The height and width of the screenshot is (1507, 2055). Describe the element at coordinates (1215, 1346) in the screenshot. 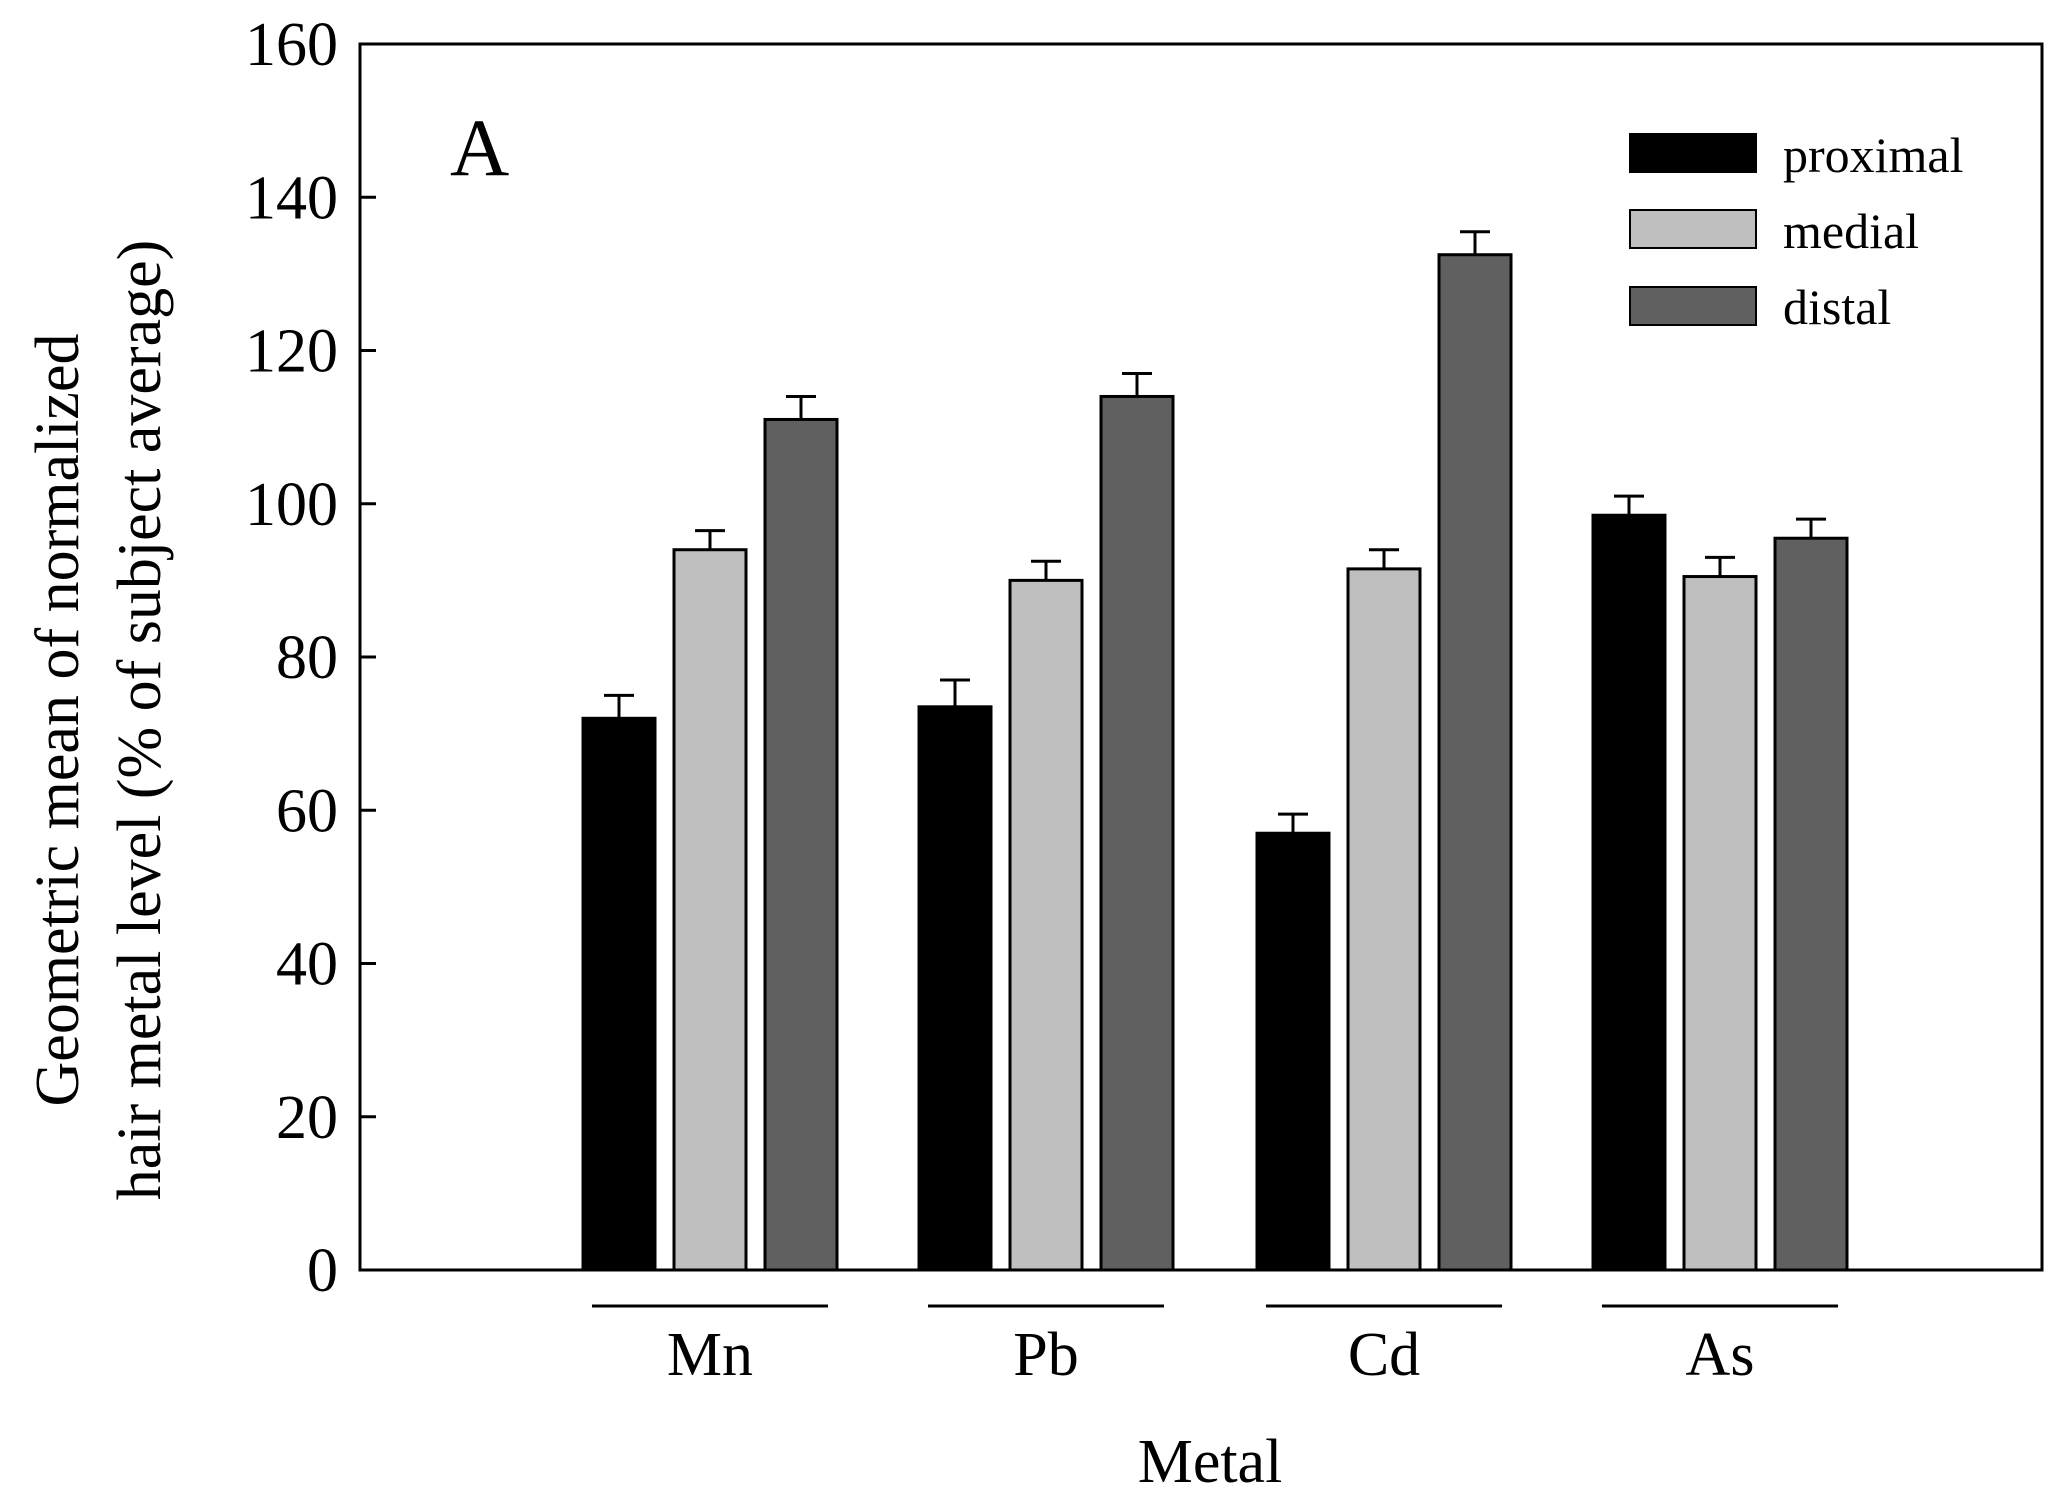

I see `x-axis-categories: Mn Pb Cd As` at that location.